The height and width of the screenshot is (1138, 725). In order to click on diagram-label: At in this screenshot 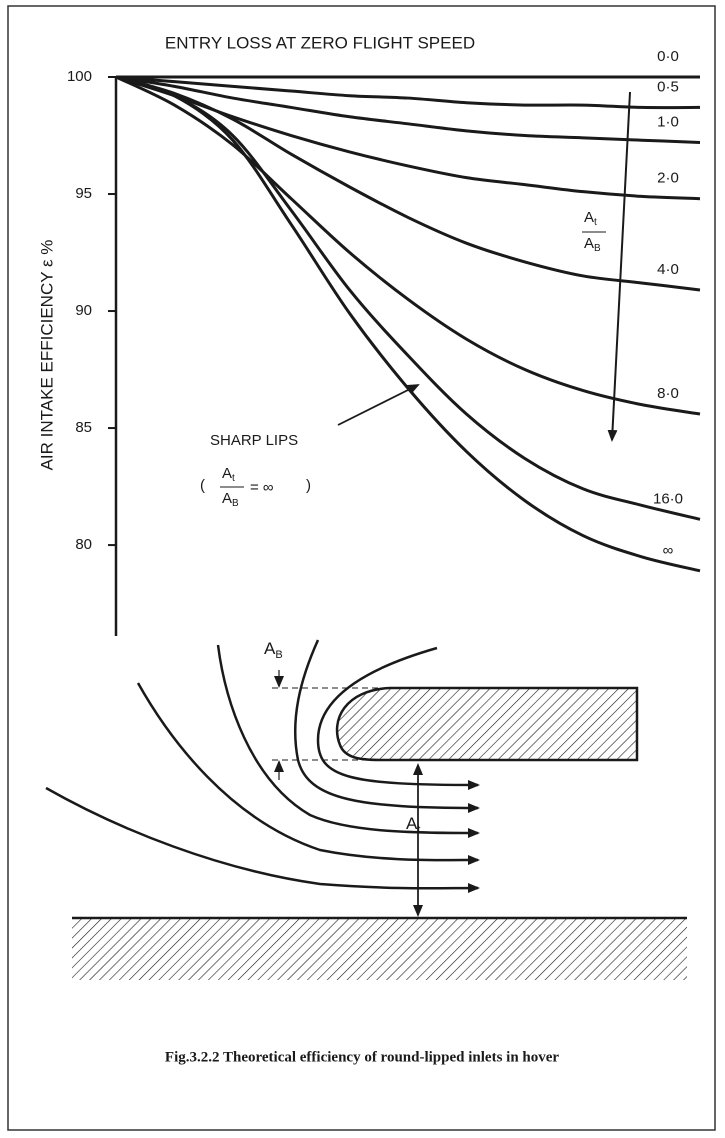, I will do `click(413, 824)`.